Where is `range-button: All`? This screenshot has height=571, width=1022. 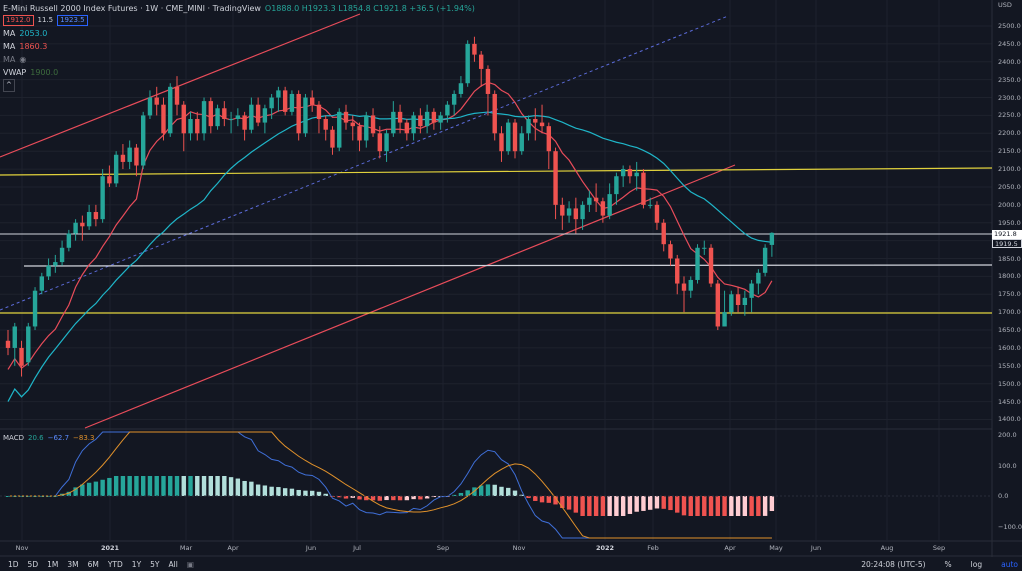 range-button: All is located at coordinates (173, 564).